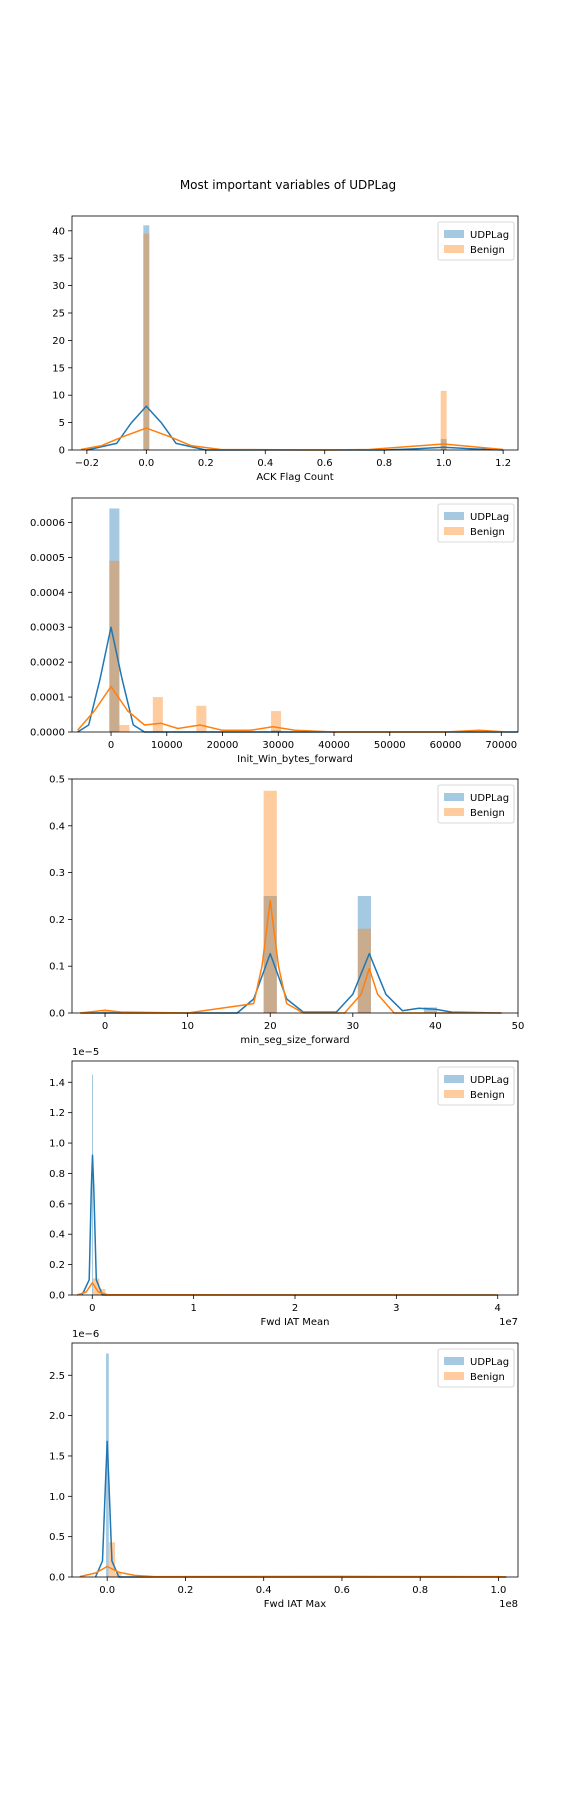 The height and width of the screenshot is (1800, 576). Describe the element at coordinates (270, 1026) in the screenshot. I see `x-tick-label: 20` at that location.